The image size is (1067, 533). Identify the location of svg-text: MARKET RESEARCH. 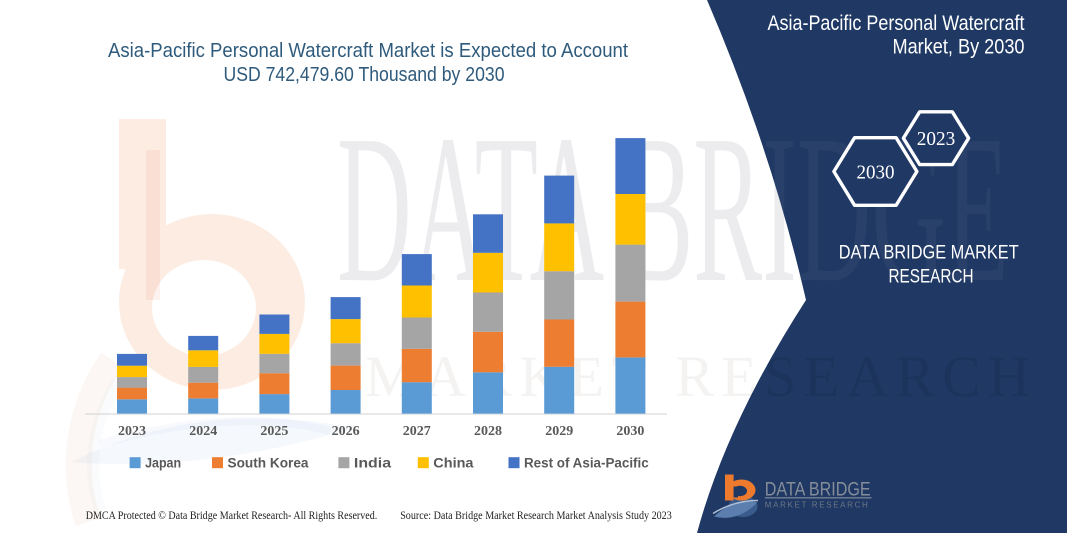
(816, 505).